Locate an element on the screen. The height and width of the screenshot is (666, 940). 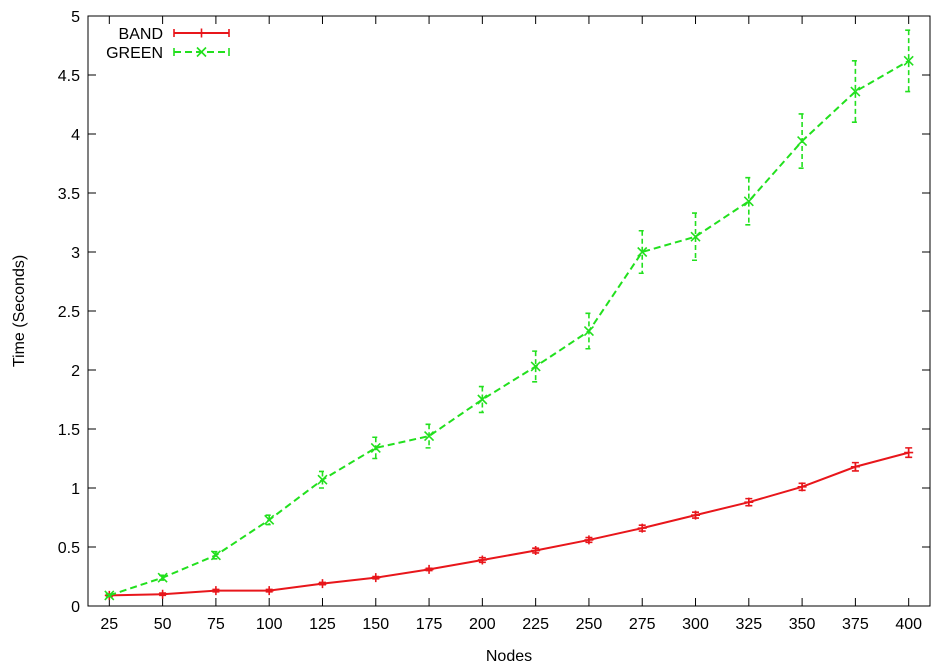
x-tick-label: 325 is located at coordinates (748, 624).